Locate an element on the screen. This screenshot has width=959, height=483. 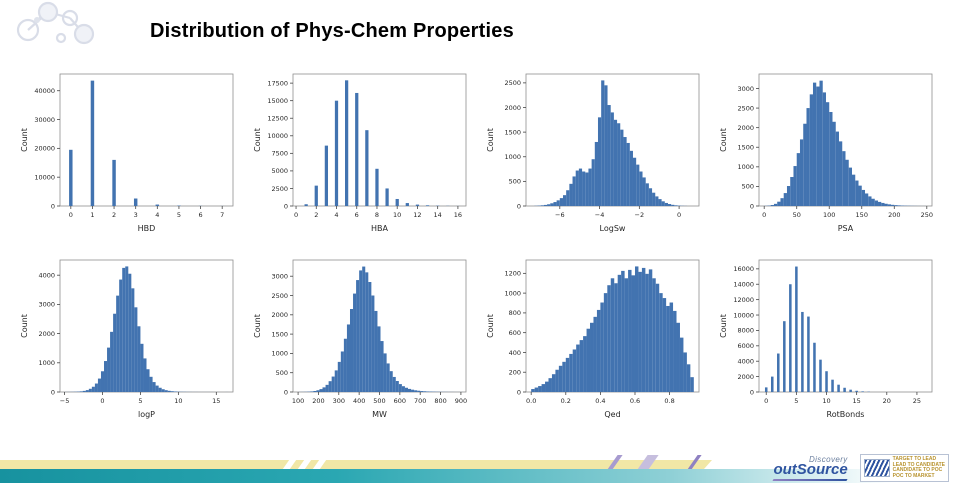
svg-text: −5 is located at coordinates (65, 401).